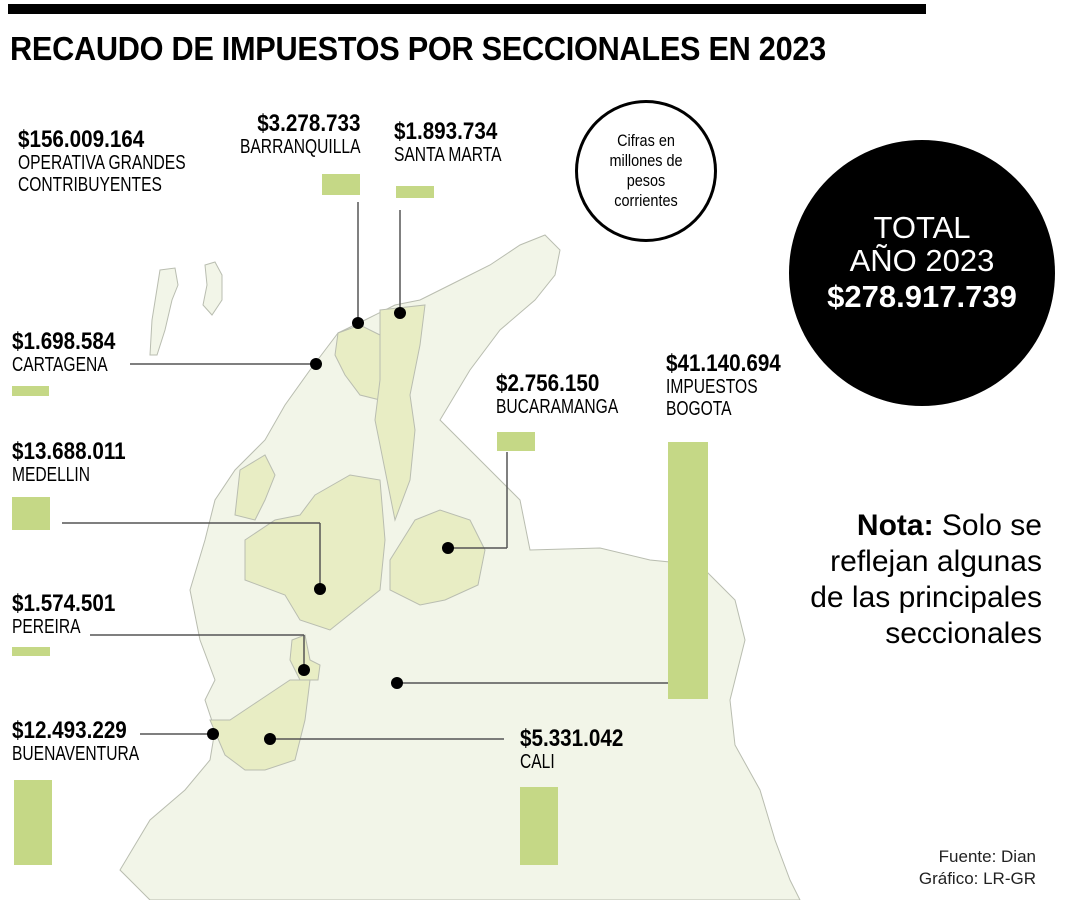 This screenshot has width=1080, height=900. What do you see at coordinates (33, 822) in the screenshot?
I see `bar-buenaventura` at bounding box center [33, 822].